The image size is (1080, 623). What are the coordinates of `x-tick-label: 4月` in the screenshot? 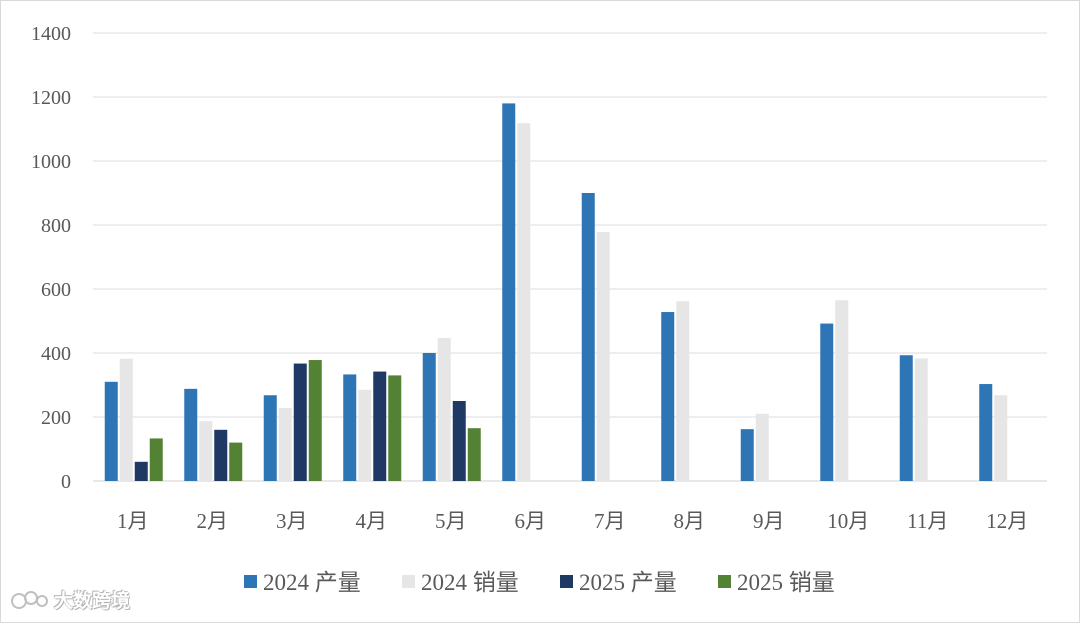 It's located at (372, 521).